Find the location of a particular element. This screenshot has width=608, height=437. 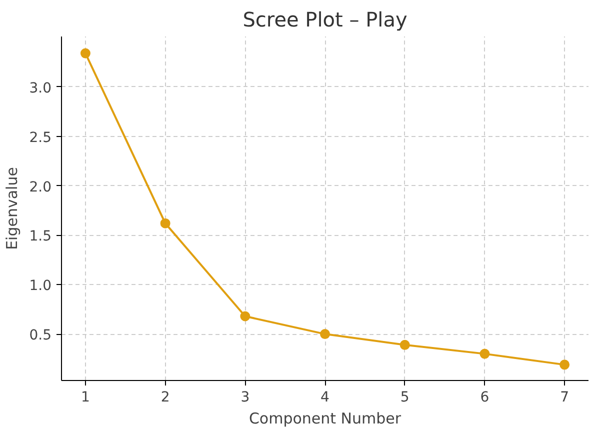

x-tick-label: 2 is located at coordinates (165, 398).